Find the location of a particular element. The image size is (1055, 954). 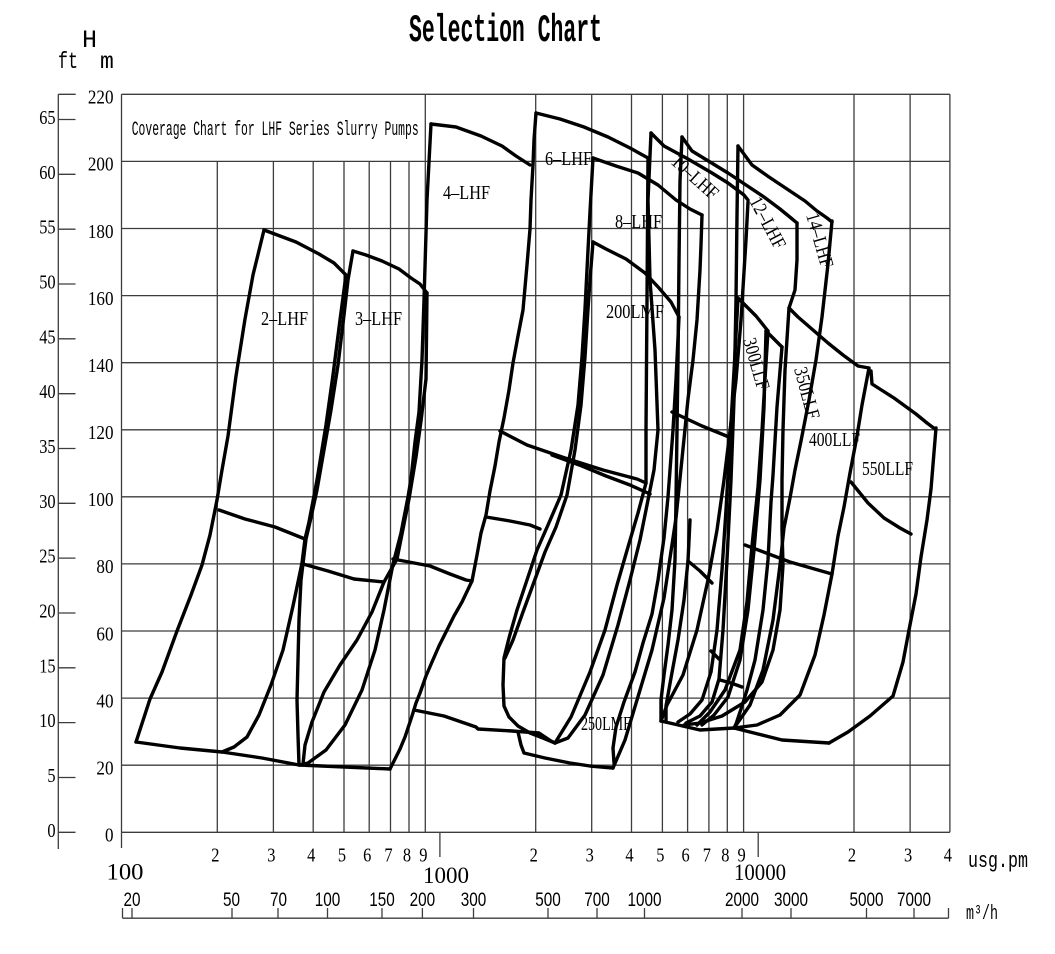

svg-text: 2000 is located at coordinates (742, 900).